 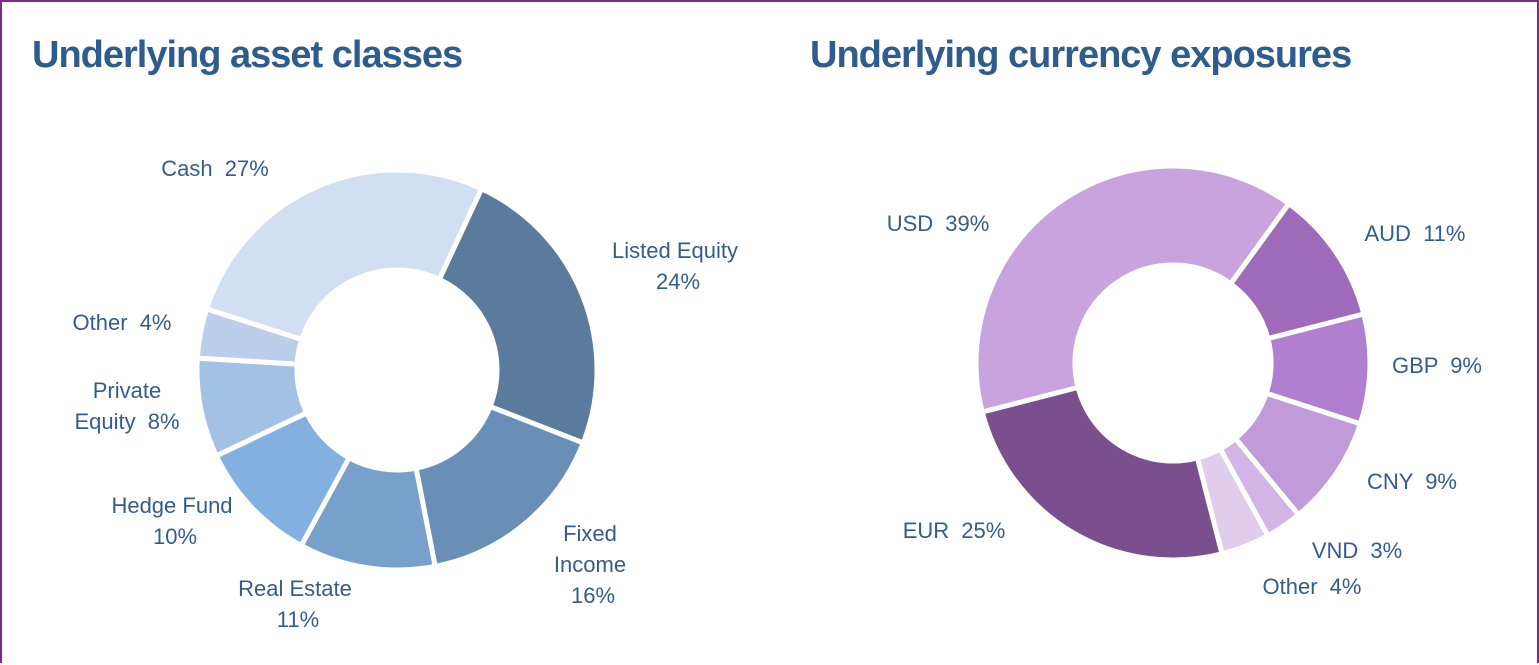 What do you see at coordinates (172, 505) in the screenshot?
I see `category-label: Hedge Fund` at bounding box center [172, 505].